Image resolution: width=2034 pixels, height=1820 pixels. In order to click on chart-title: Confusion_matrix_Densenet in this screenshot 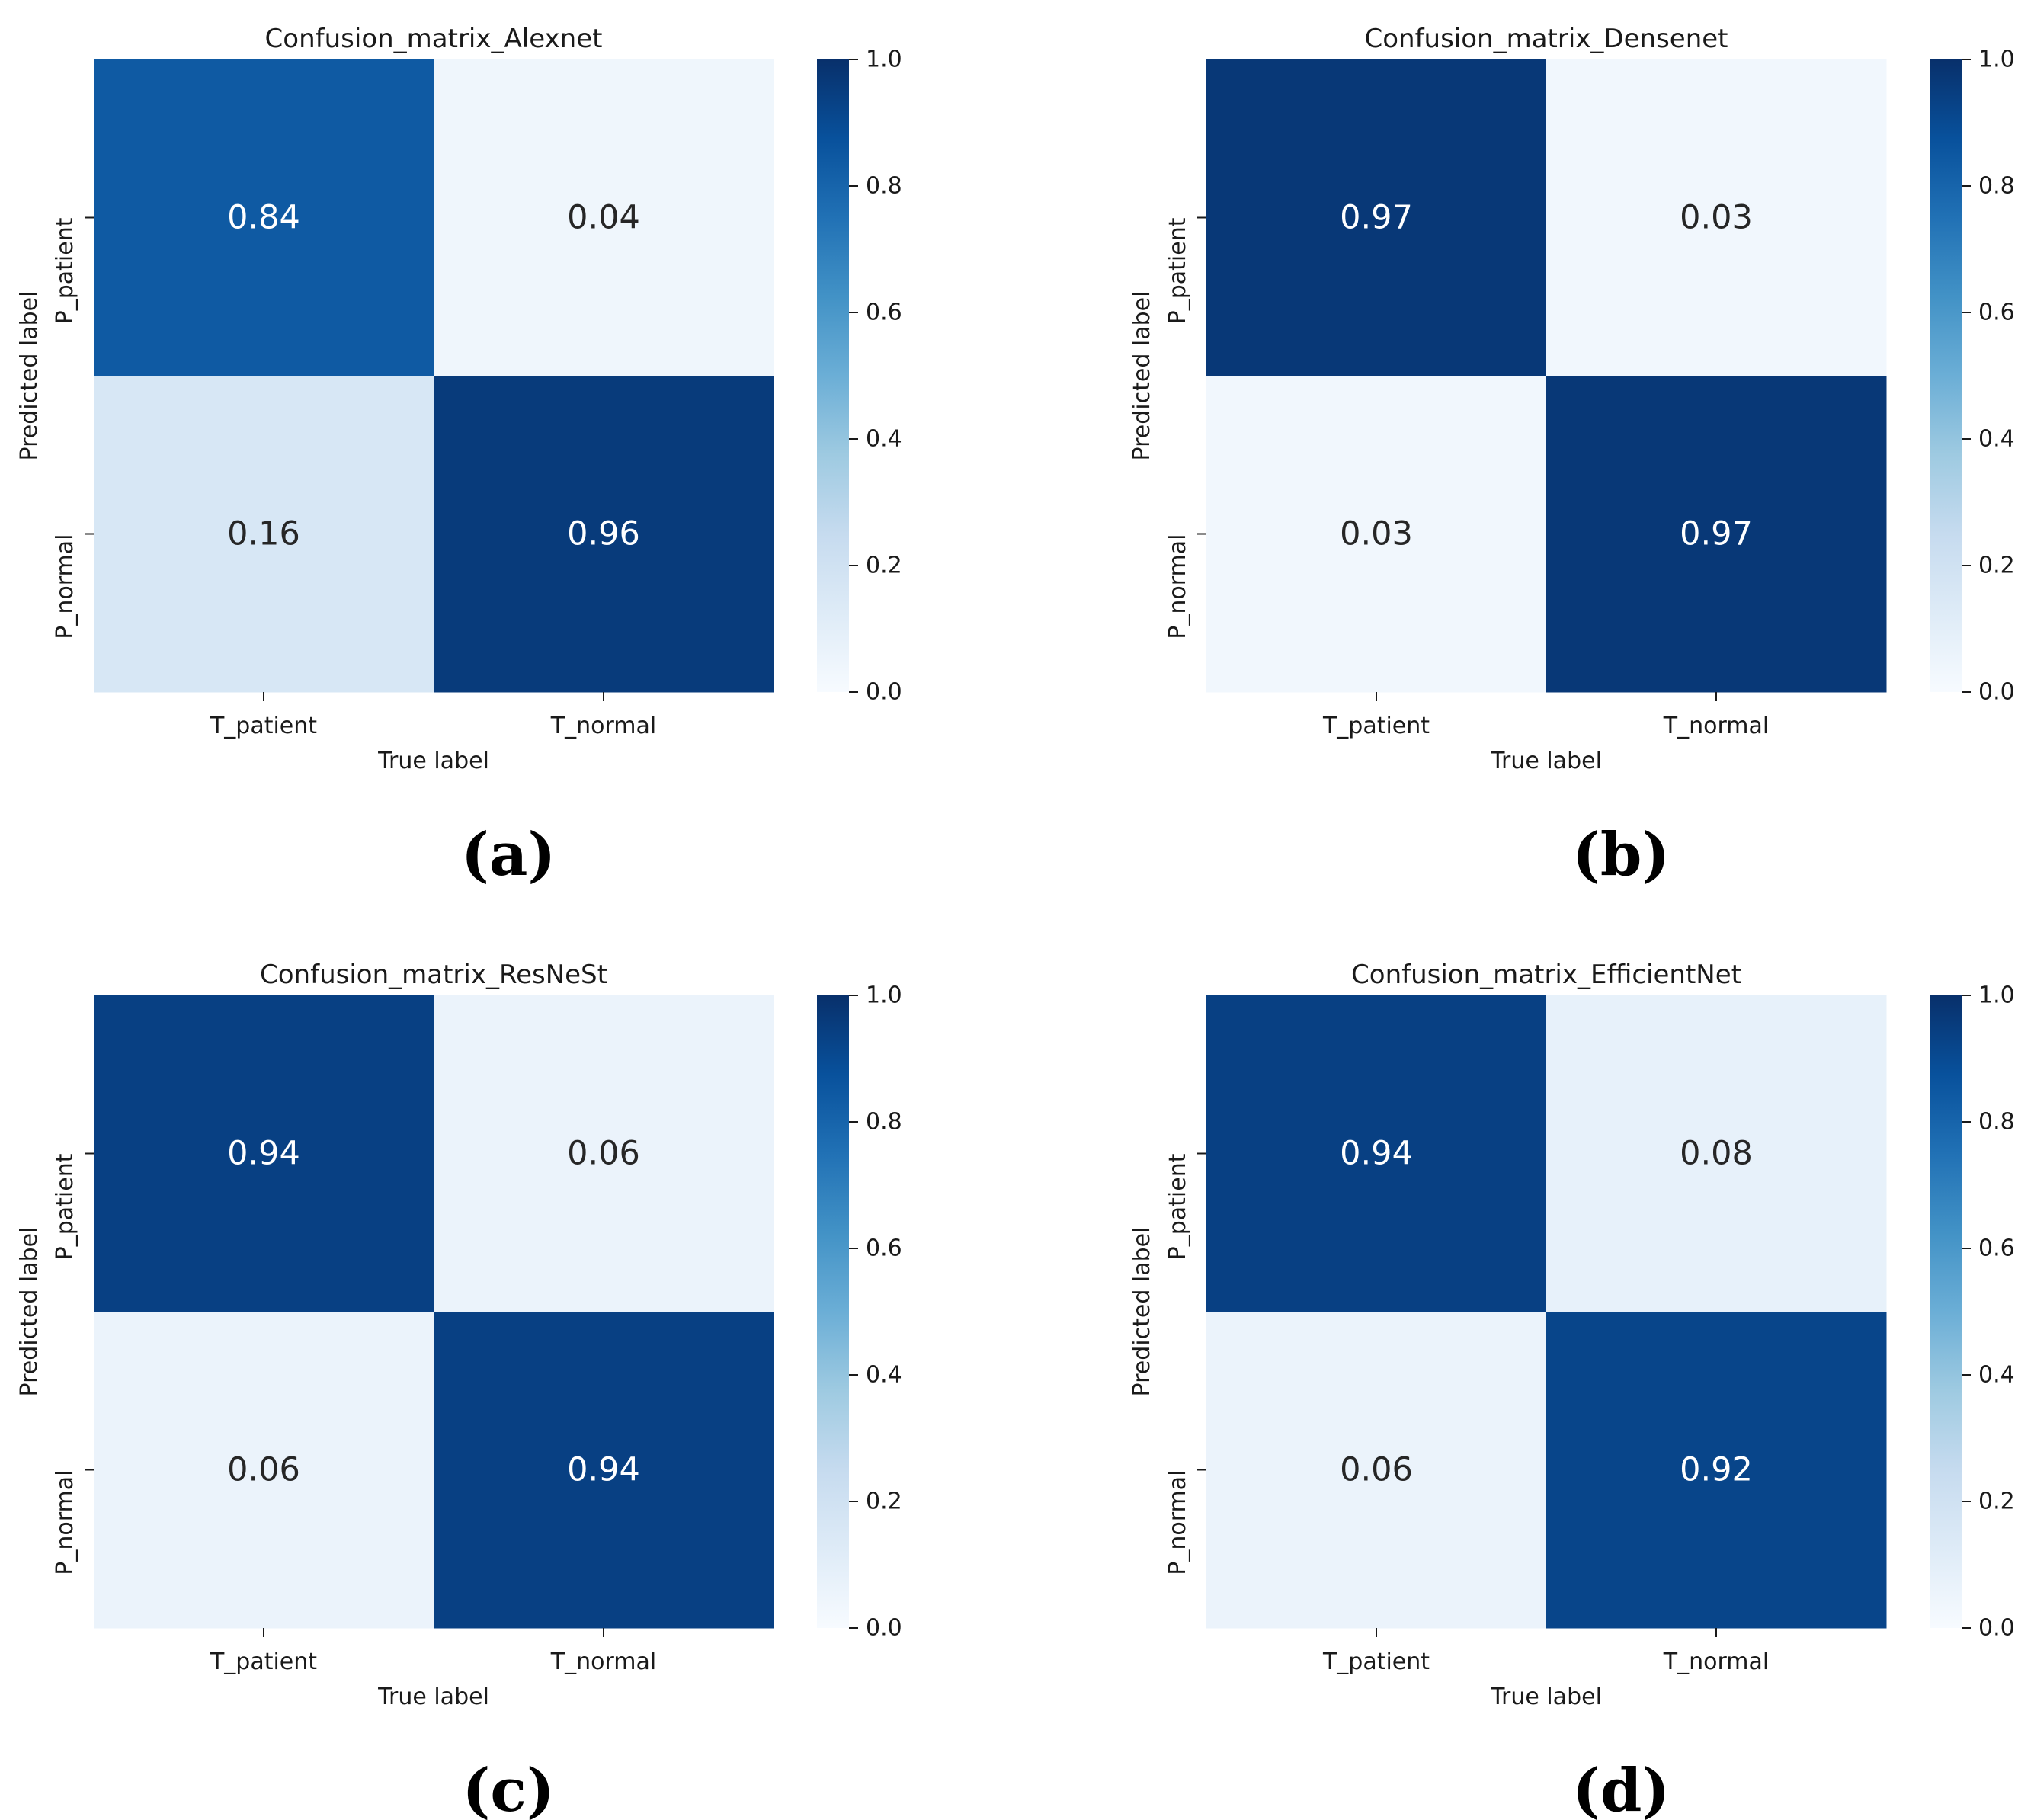, I will do `click(1546, 39)`.